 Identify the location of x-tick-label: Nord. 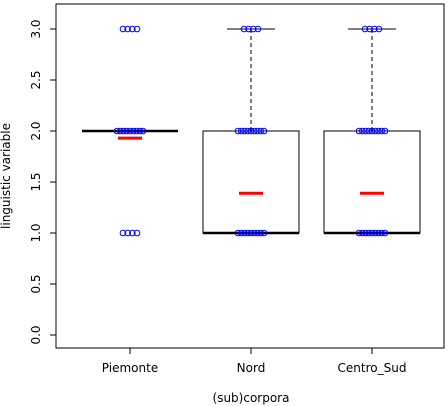
(251, 368).